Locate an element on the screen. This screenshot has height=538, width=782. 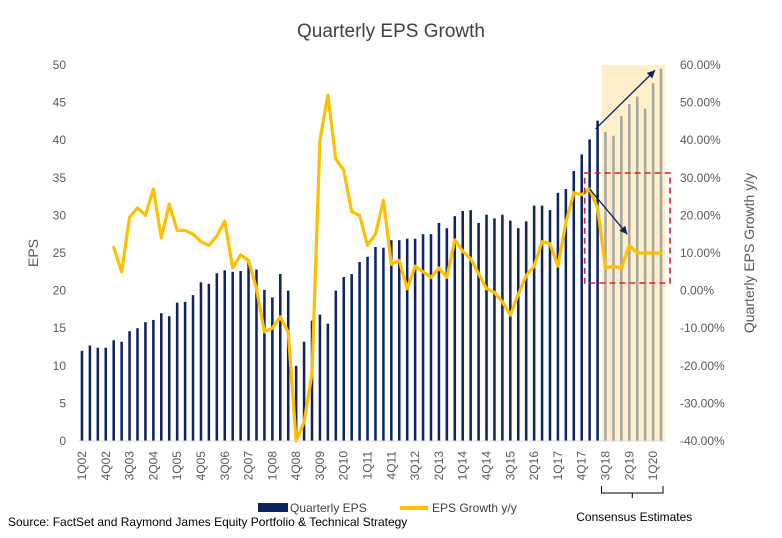
x-tick-label: 4Q14 is located at coordinates (487, 466).